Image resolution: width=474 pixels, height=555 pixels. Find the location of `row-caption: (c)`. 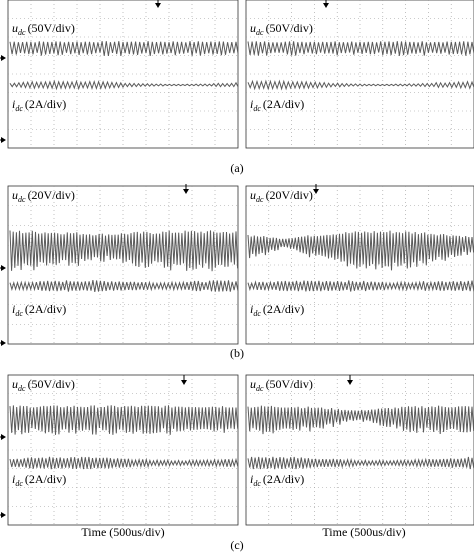

row-caption: (c) is located at coordinates (236, 545).